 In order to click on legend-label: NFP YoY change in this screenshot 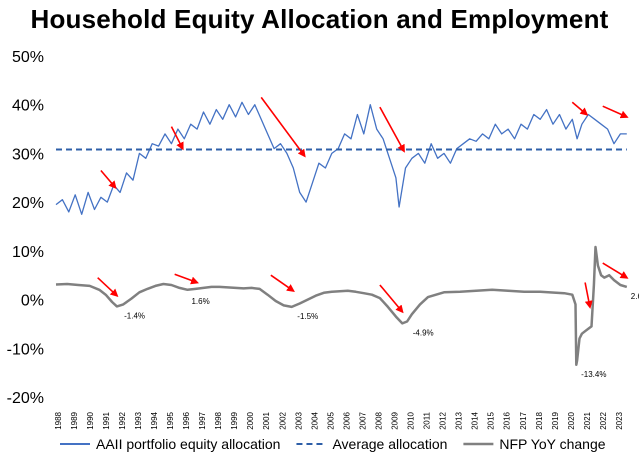, I will do `click(552, 444)`.